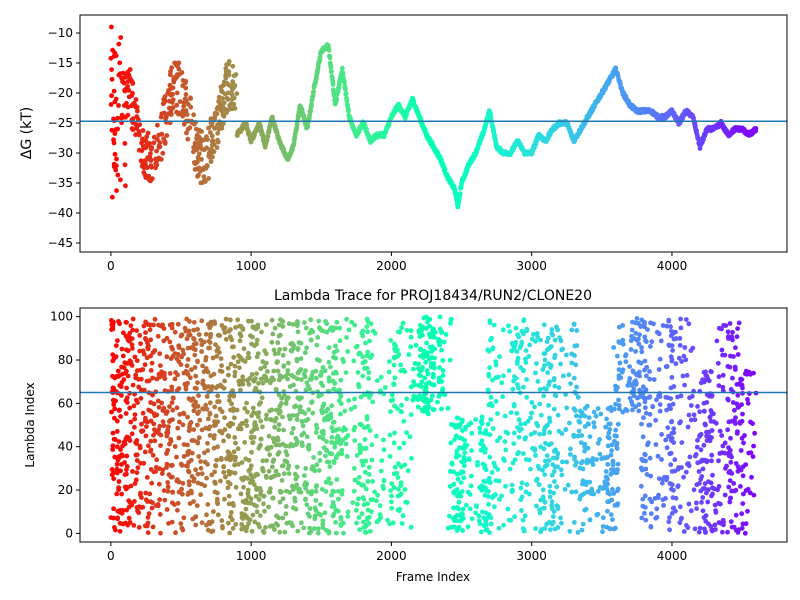 The height and width of the screenshot is (600, 800). Describe the element at coordinates (60, 63) in the screenshot. I see `dg-y-tick-label: −15` at that location.